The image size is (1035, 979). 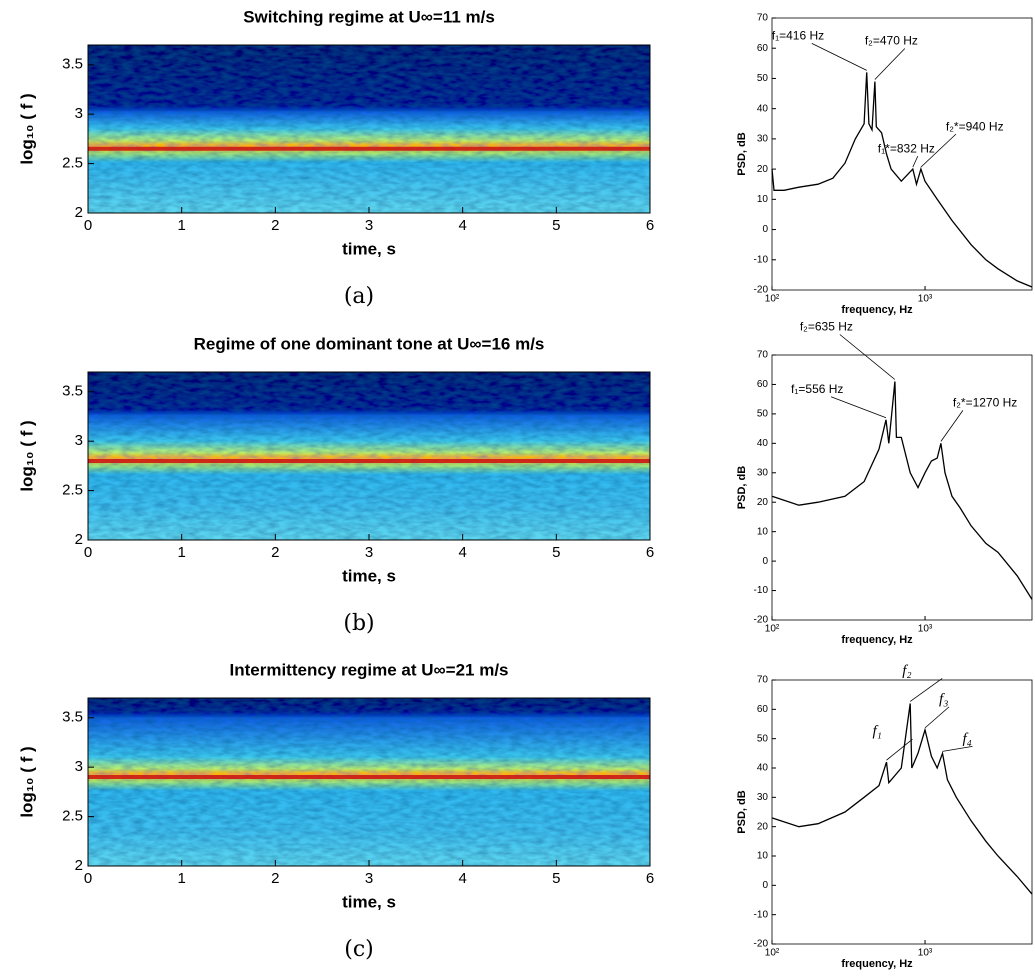 What do you see at coordinates (876, 732) in the screenshot?
I see `annotation: f₁` at bounding box center [876, 732].